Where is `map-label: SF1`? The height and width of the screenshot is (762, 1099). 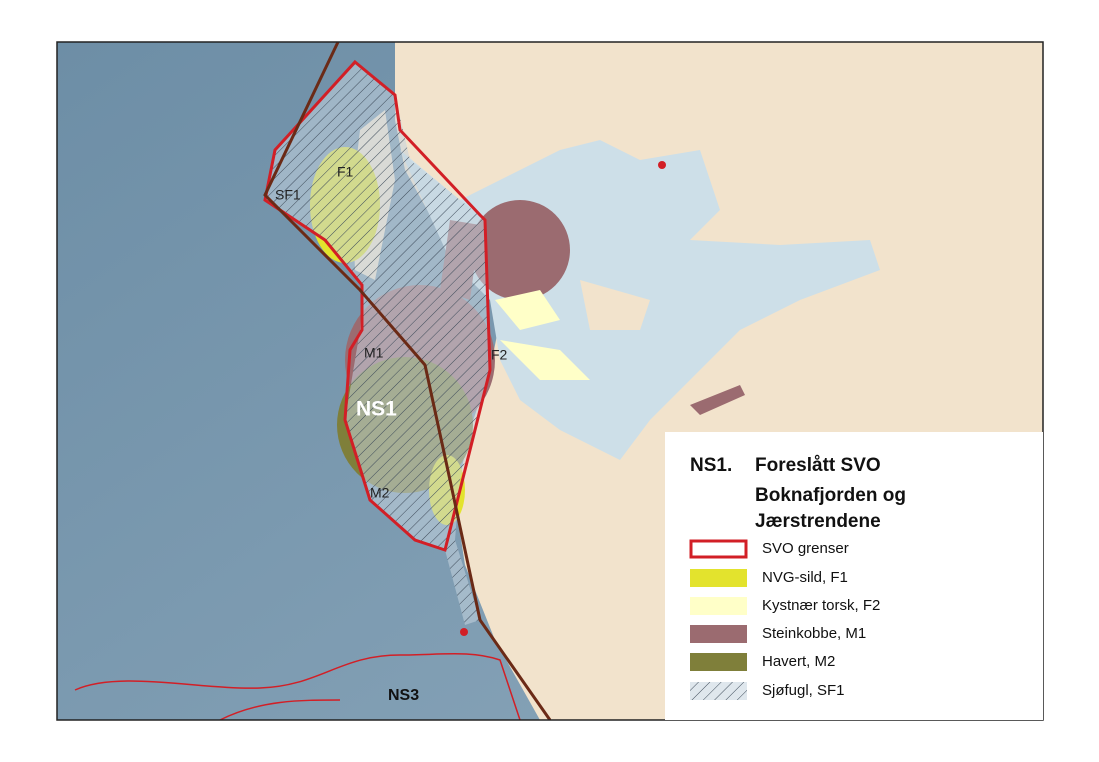 map-label: SF1 is located at coordinates (288, 195).